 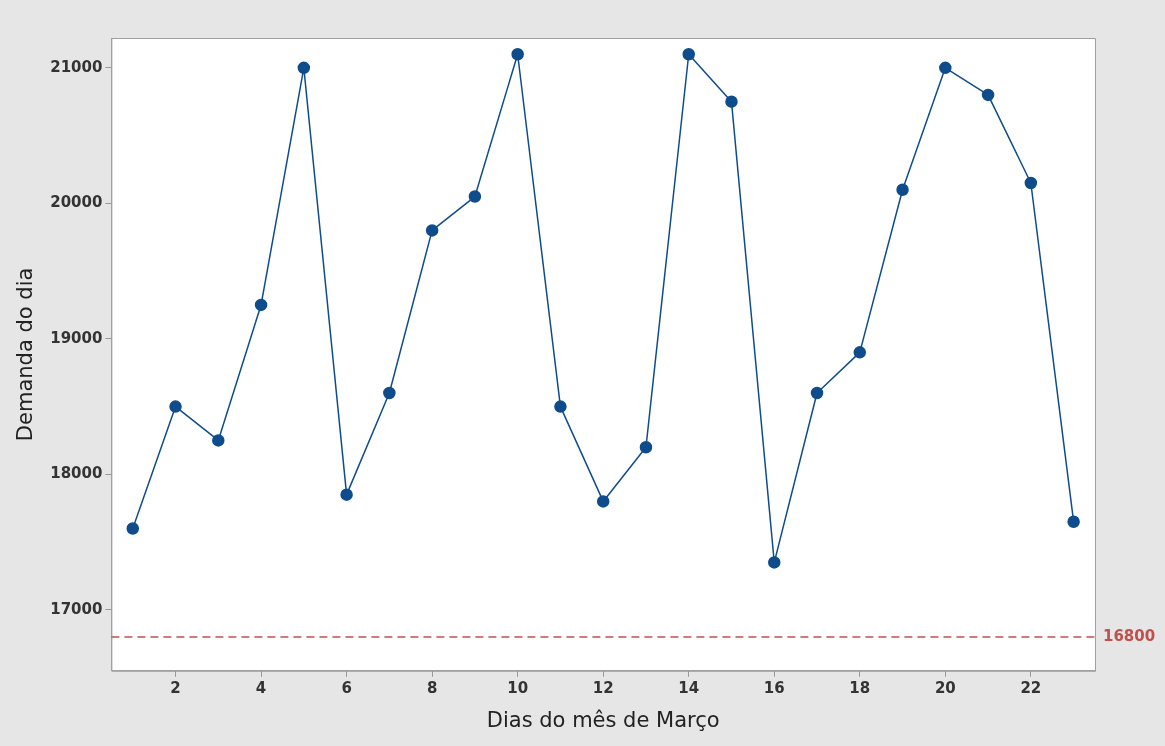 I want to click on y-tick-label: 21000, so click(x=76, y=66).